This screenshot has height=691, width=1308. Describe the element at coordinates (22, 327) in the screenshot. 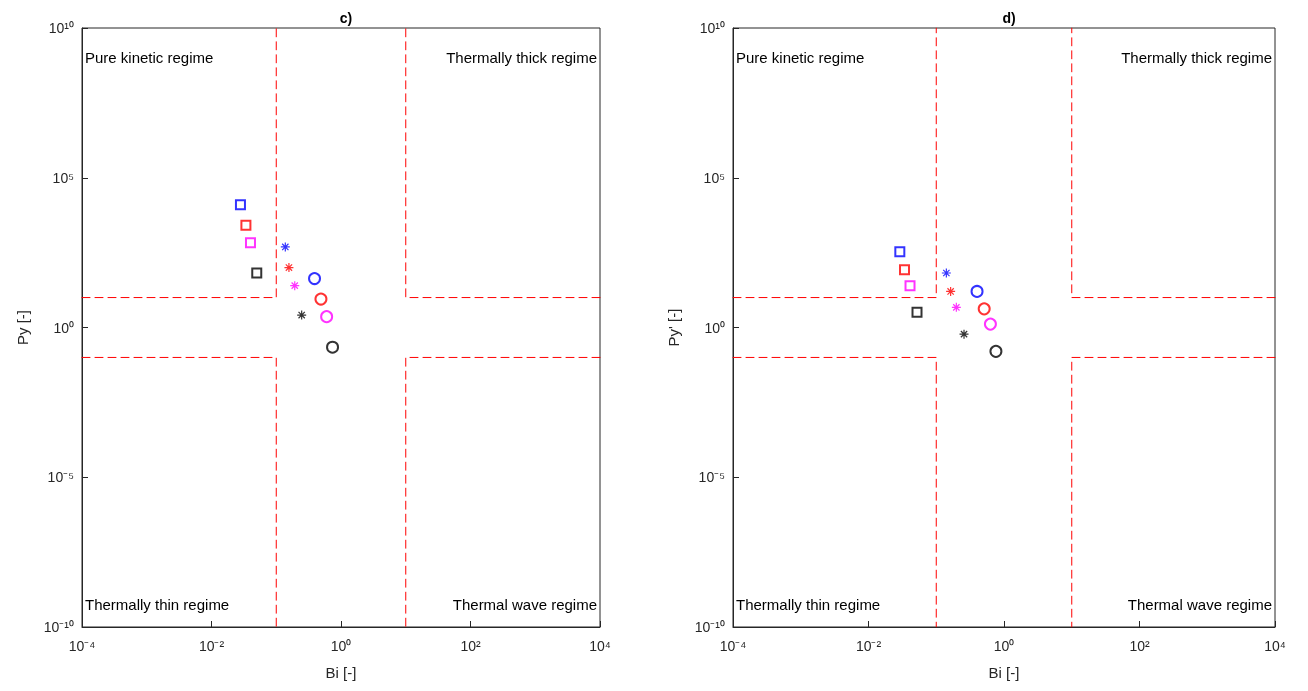

I see `y-axis-title: Py [-]` at that location.